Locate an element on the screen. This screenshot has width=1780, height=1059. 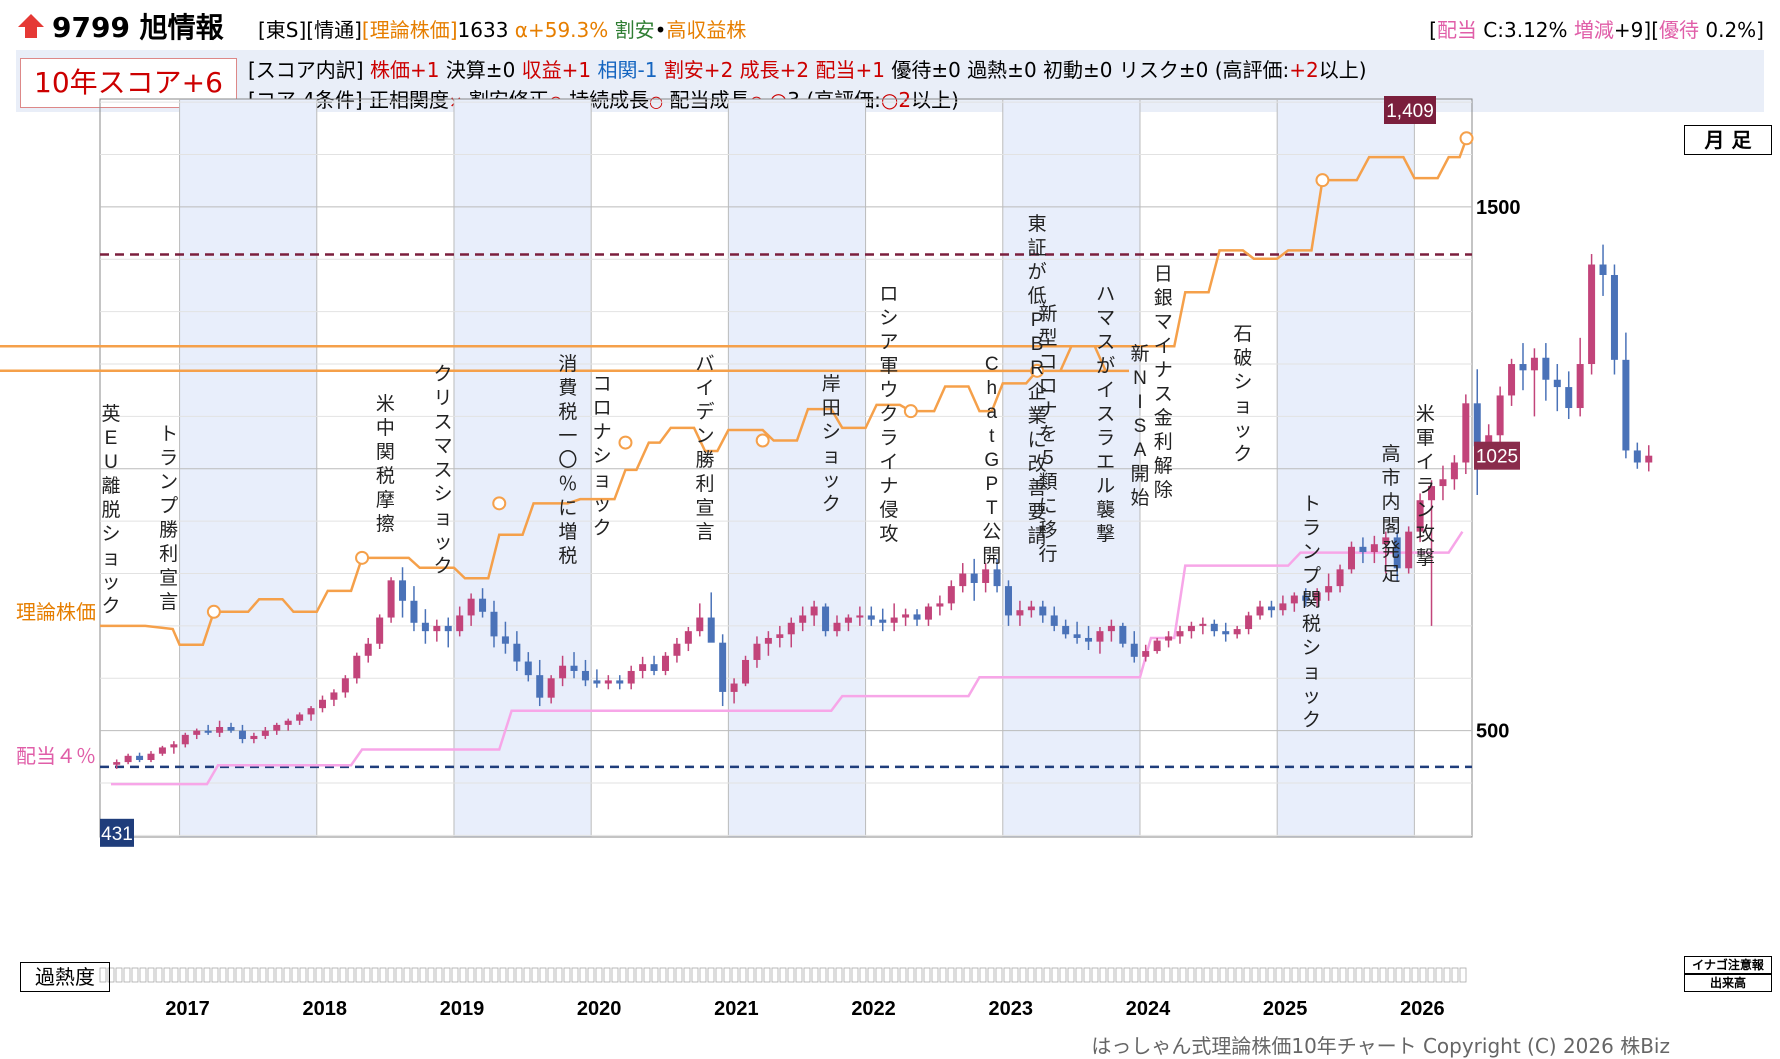
event-annotation: 石破ショック is located at coordinates (1242, 394).